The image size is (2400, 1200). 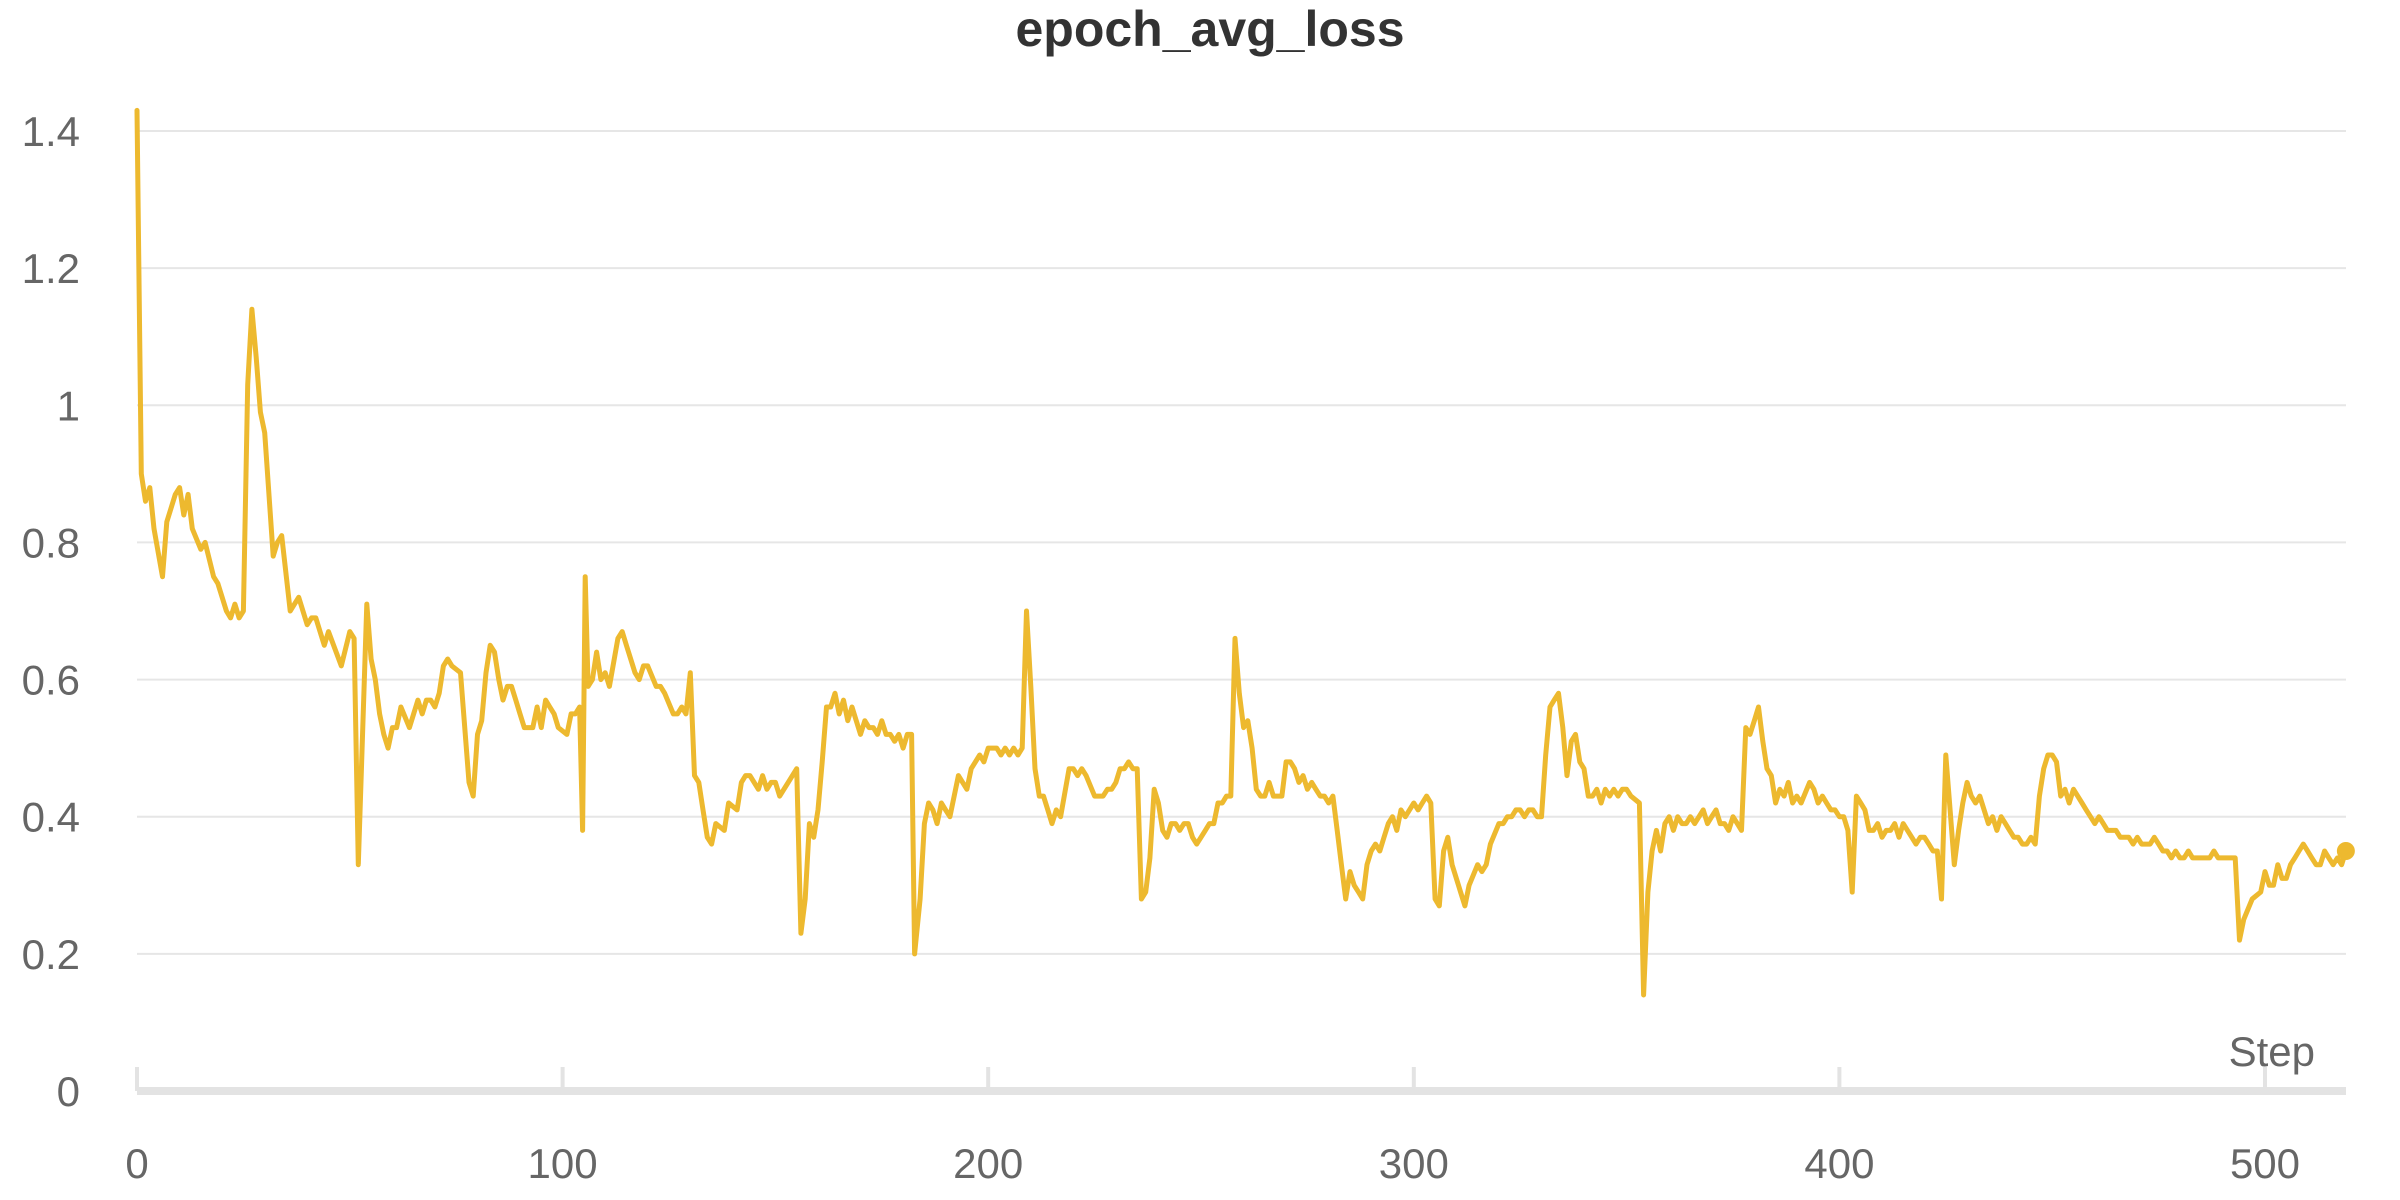 I want to click on y-tick-label: 0, so click(x=68, y=1091).